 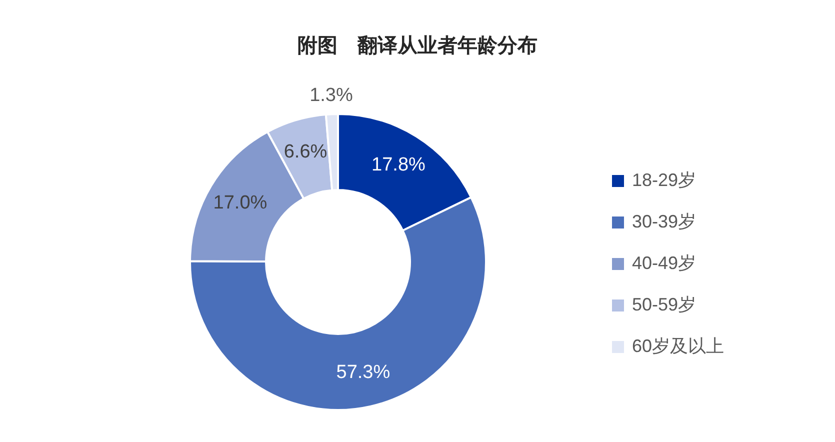 I want to click on data-label: 57.3%, so click(x=363, y=373).